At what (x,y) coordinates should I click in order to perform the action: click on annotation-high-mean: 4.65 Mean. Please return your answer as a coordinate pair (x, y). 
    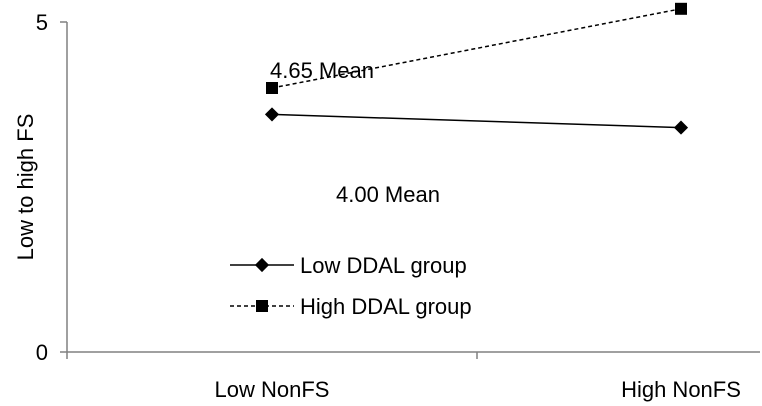
    Looking at the image, I should click on (322, 70).